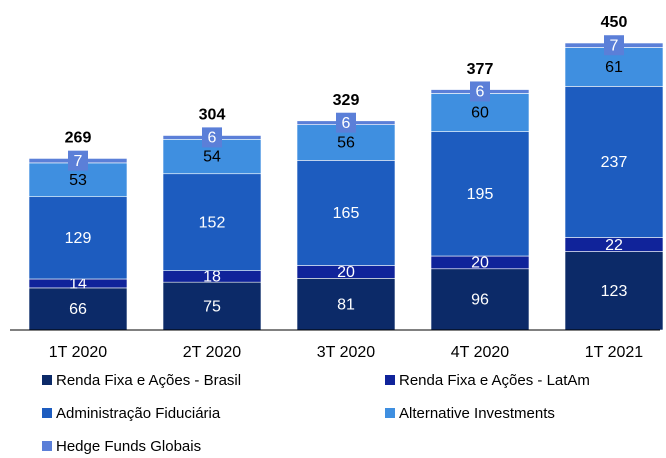  What do you see at coordinates (346, 143) in the screenshot?
I see `data-label: 56` at bounding box center [346, 143].